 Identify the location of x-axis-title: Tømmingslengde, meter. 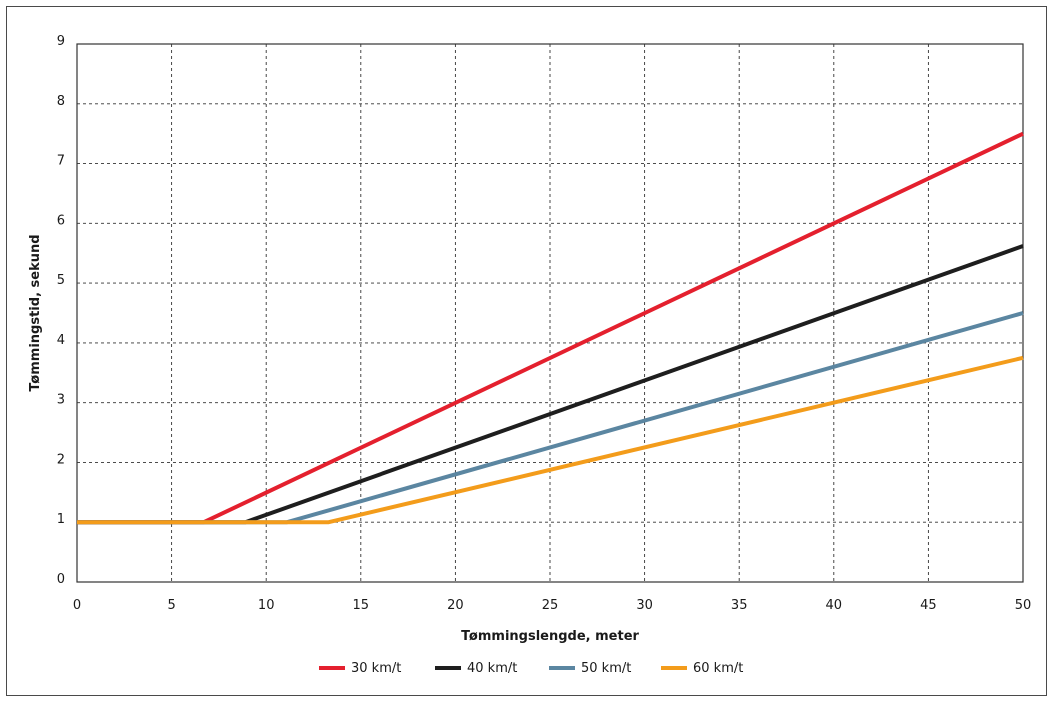
(550, 636).